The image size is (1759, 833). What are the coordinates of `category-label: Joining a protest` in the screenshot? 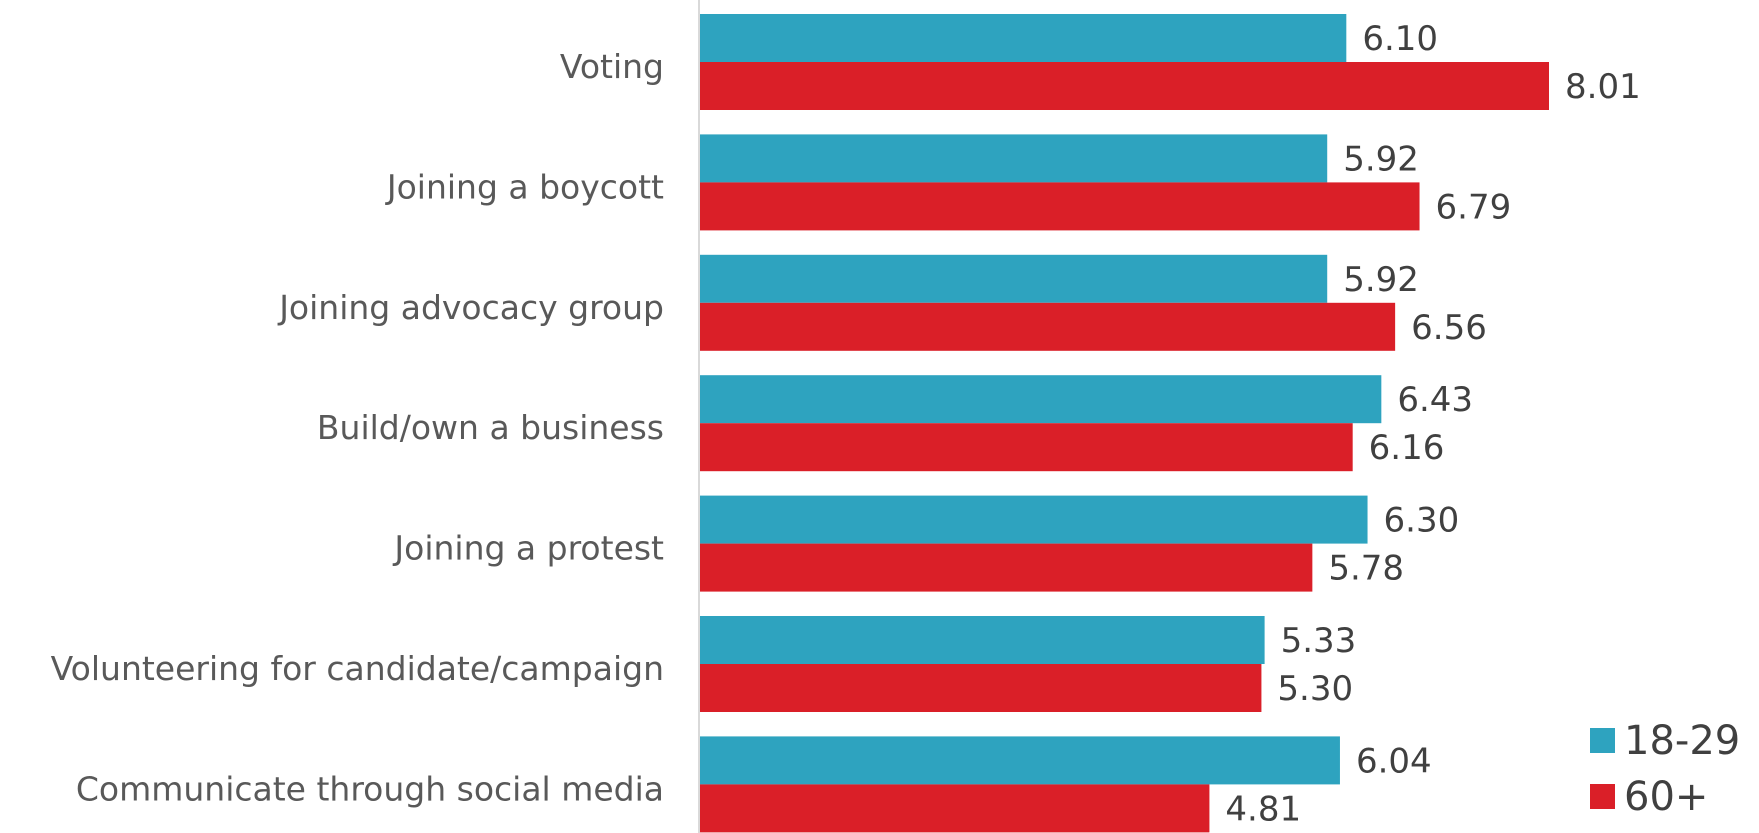 It's located at (528, 548).